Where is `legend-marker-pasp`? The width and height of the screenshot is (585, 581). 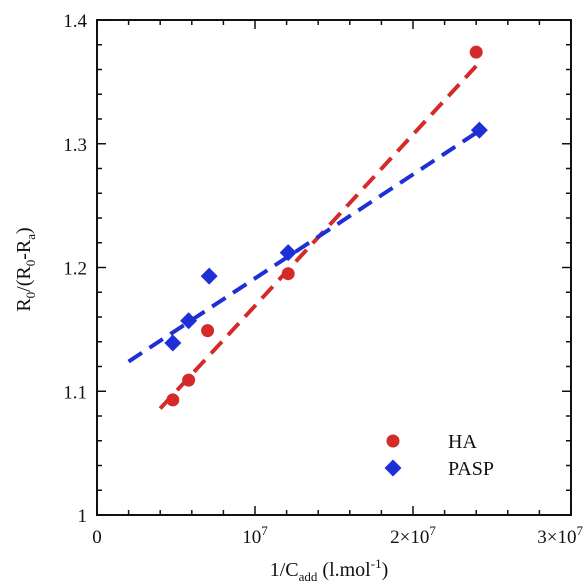
legend-marker-pasp is located at coordinates (393, 468).